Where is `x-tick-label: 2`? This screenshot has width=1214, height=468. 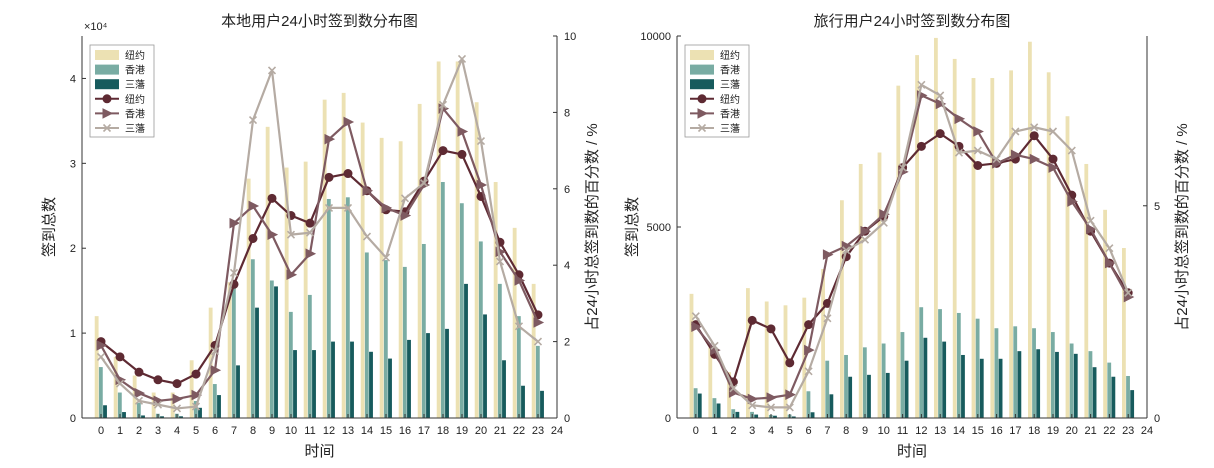
x-tick-label: 2 is located at coordinates (139, 431).